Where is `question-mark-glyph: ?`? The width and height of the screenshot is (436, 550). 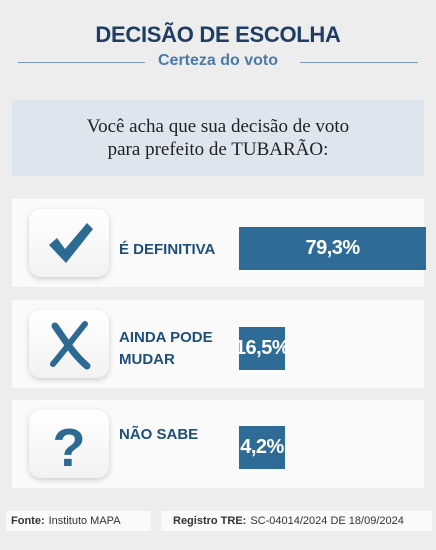 question-mark-glyph: ? is located at coordinates (69, 448).